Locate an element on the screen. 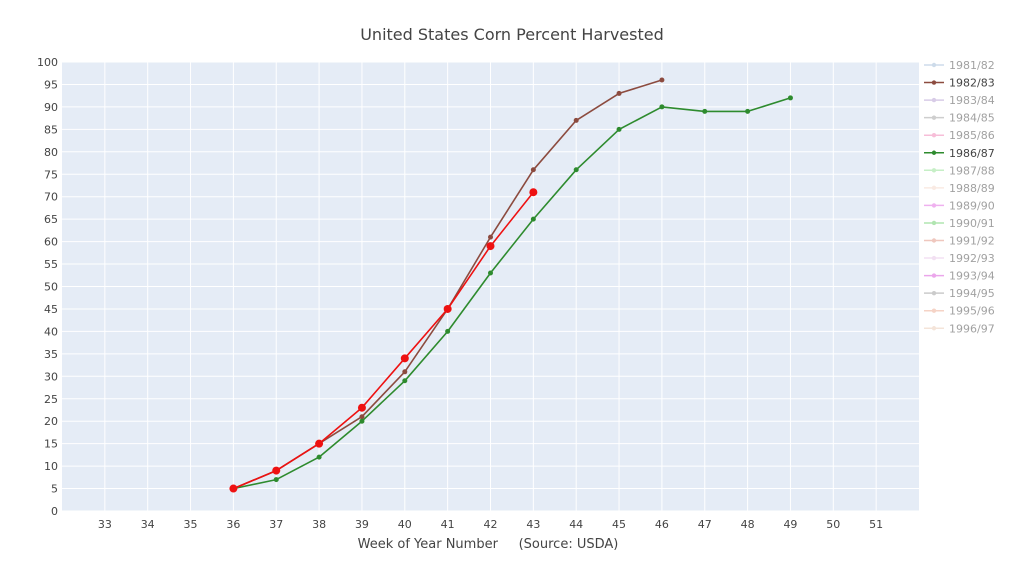  x-tick-label: 40 is located at coordinates (405, 524).